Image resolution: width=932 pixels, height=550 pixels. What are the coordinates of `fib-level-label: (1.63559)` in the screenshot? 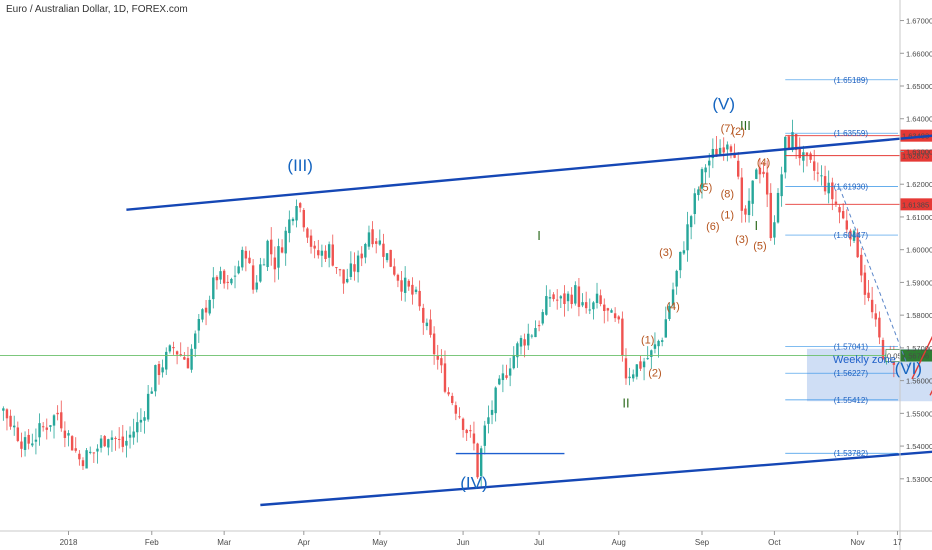 It's located at (851, 133).